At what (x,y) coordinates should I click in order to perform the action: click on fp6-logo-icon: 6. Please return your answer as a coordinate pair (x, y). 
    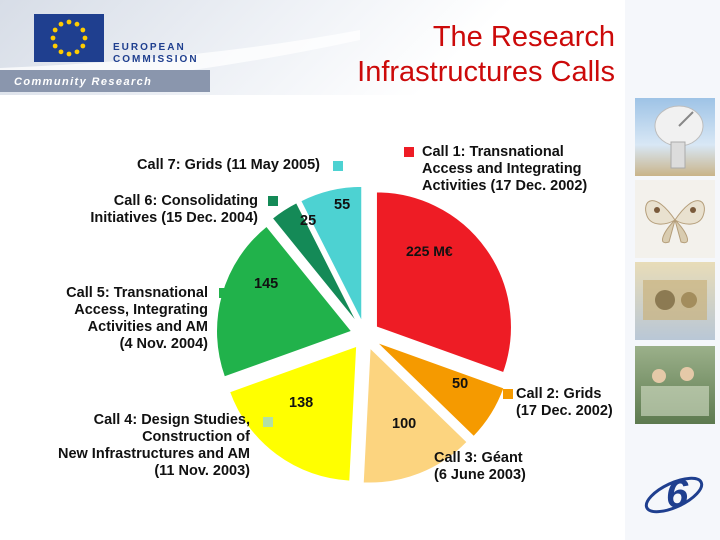
    Looking at the image, I should click on (674, 494).